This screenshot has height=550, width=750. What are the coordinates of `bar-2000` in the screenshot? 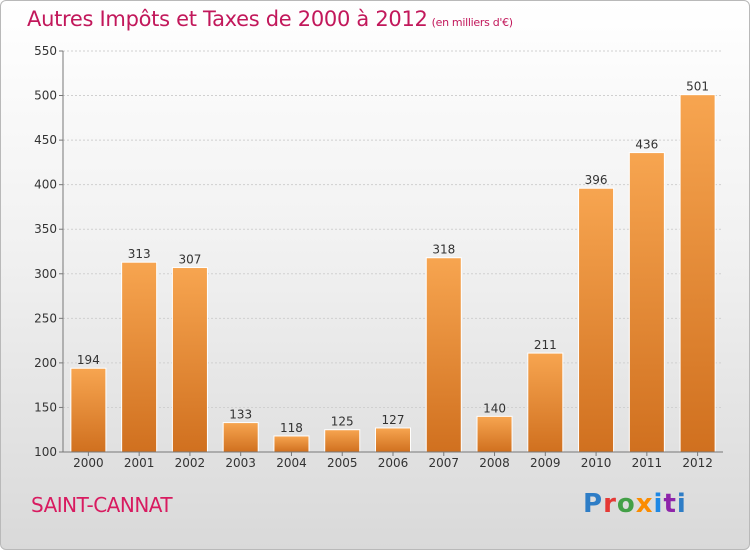 It's located at (88, 410).